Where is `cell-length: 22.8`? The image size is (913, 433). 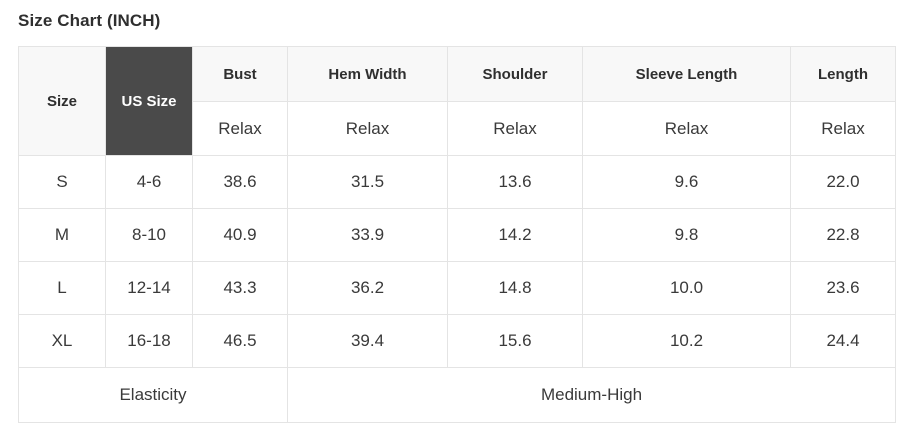 cell-length: 22.8 is located at coordinates (843, 235).